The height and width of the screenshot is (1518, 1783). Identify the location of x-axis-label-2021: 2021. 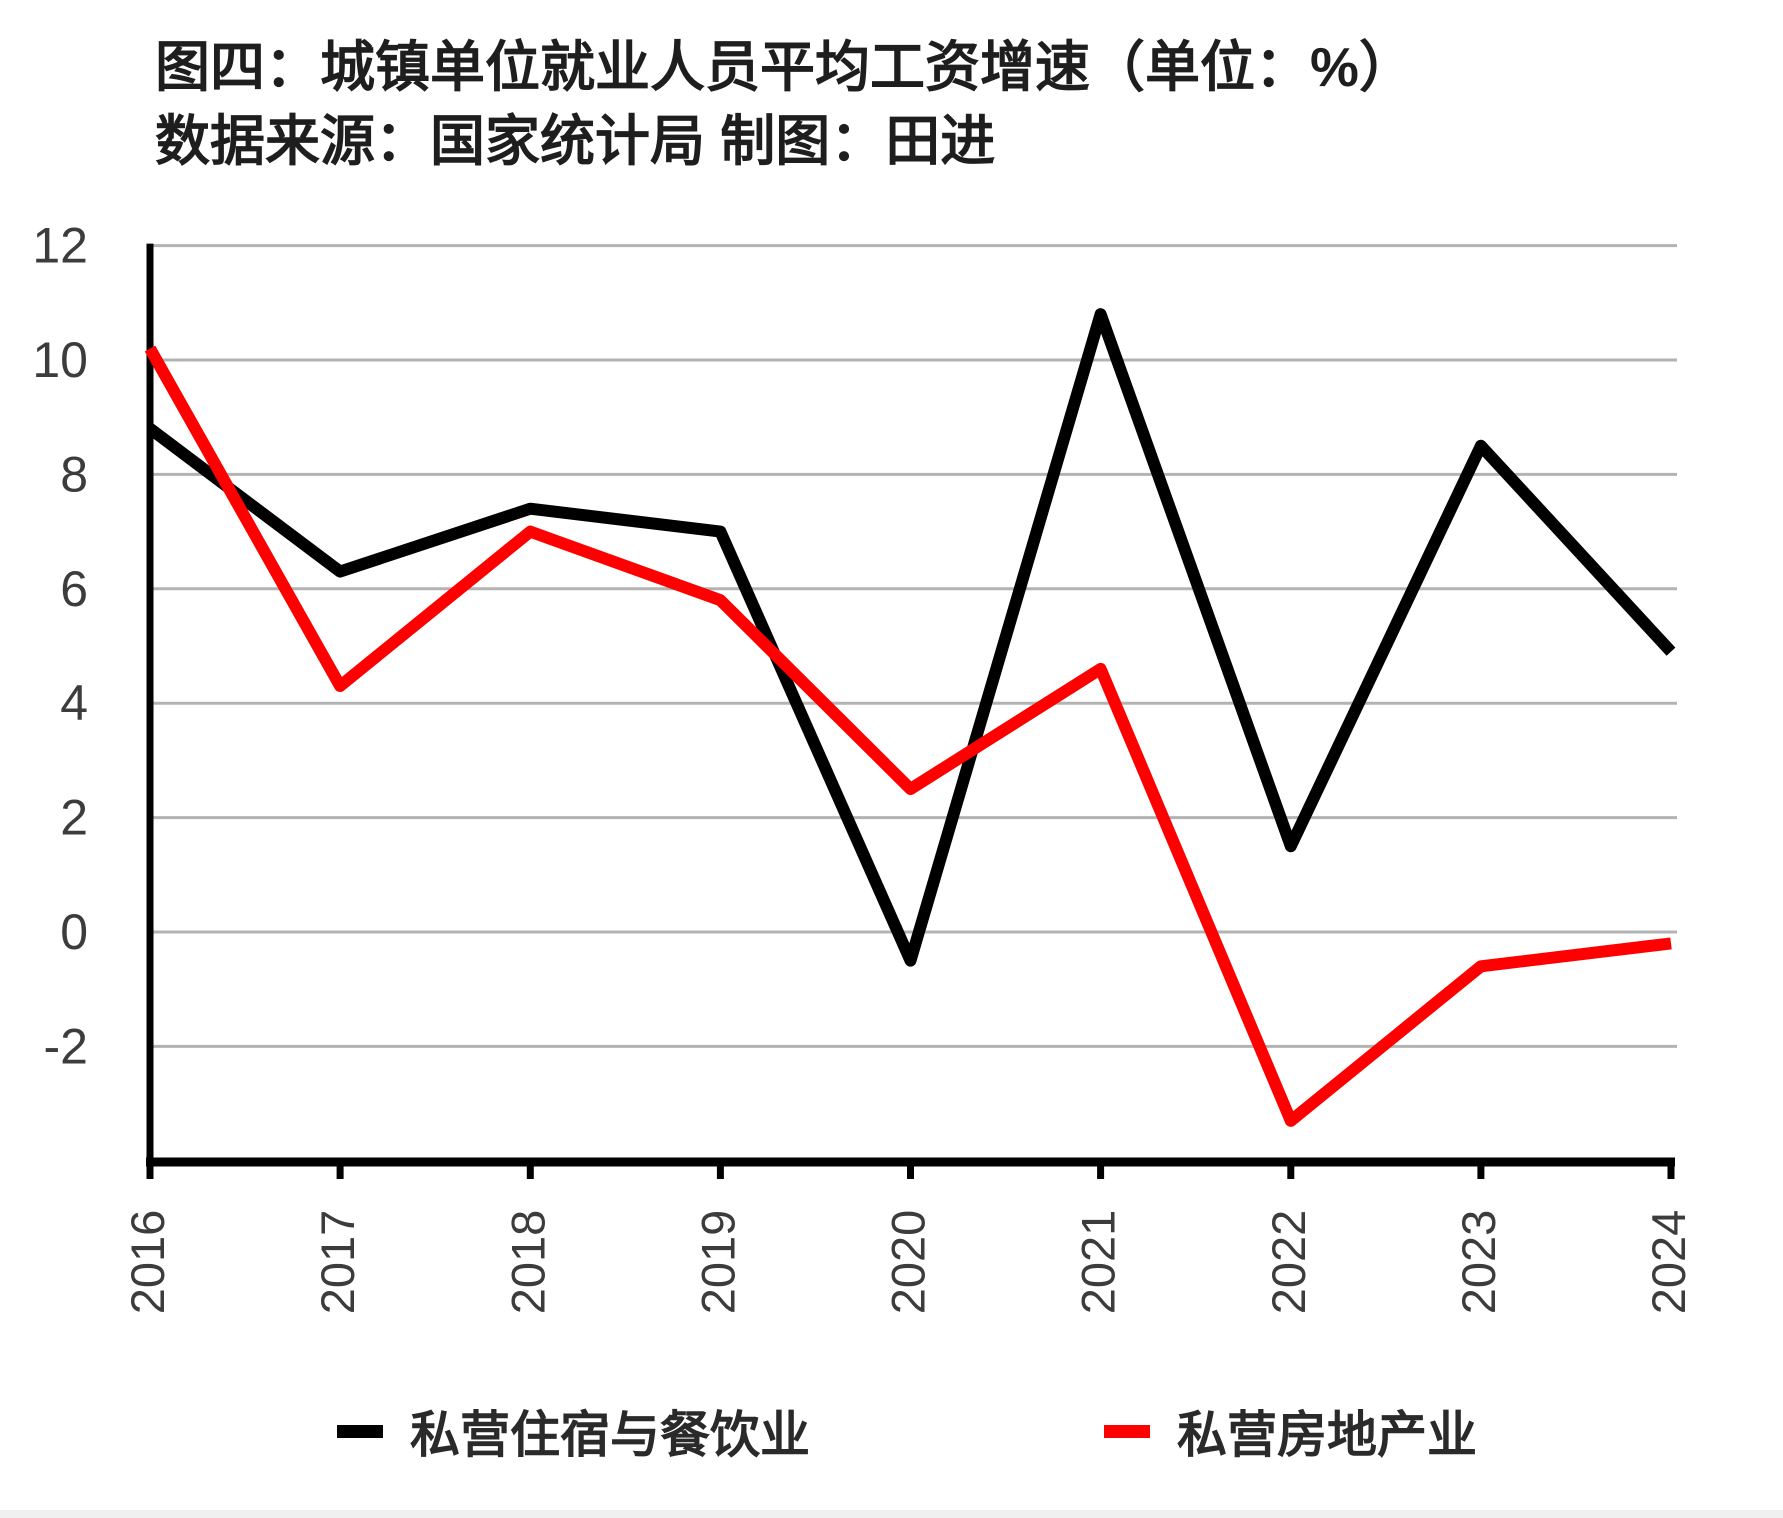
(1098, 1262).